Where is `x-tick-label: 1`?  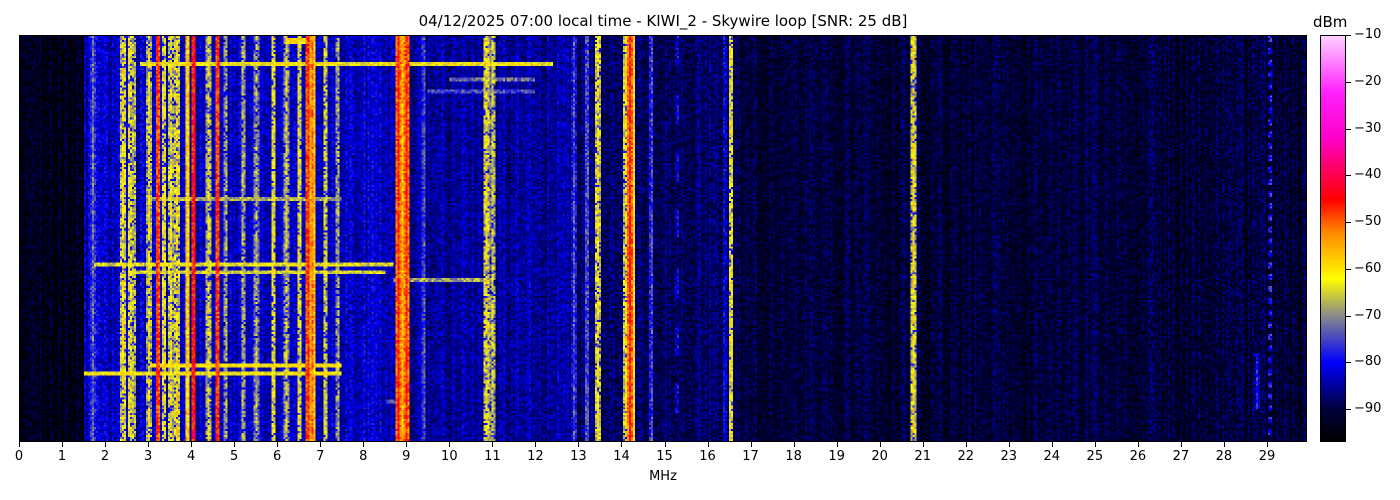 x-tick-label: 1 is located at coordinates (62, 456).